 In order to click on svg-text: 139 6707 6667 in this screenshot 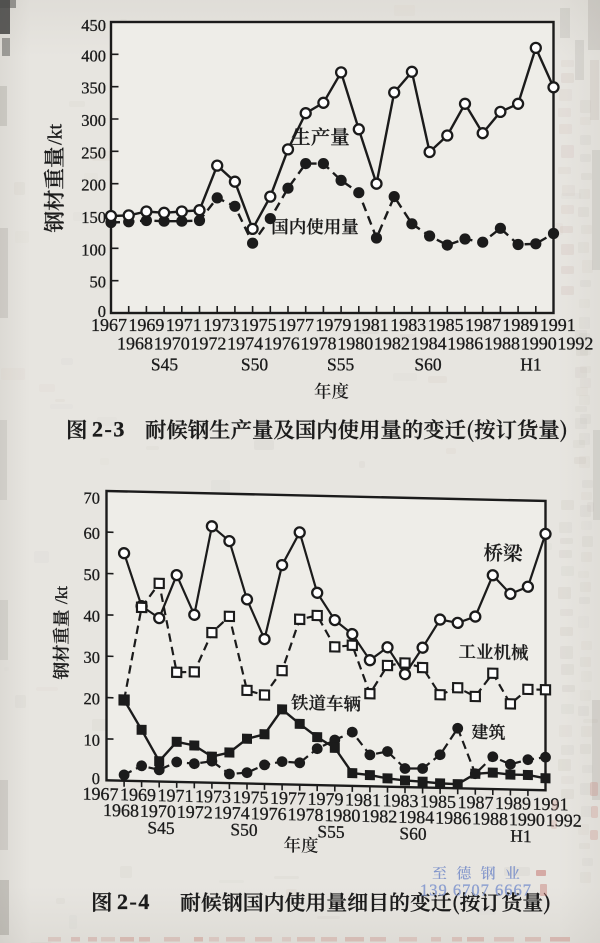, I will do `click(476, 890)`.